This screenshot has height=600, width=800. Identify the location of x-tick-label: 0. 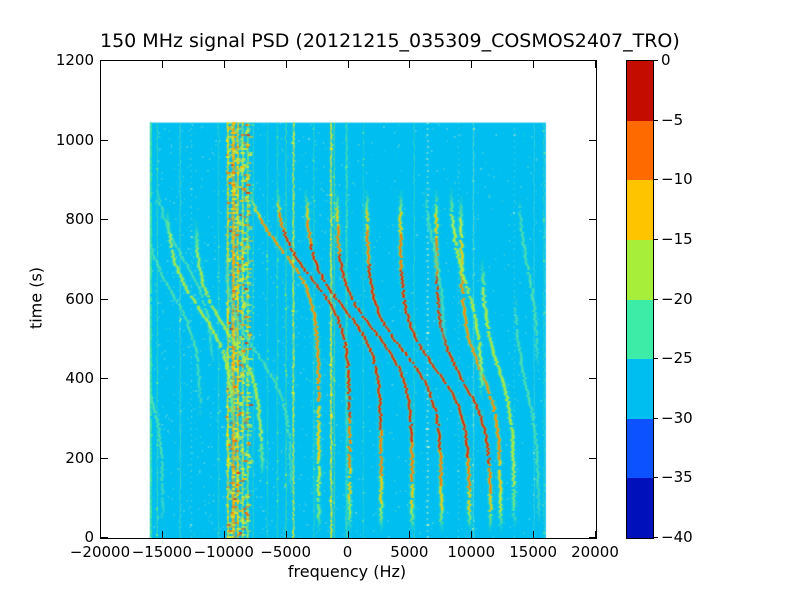
(347, 552).